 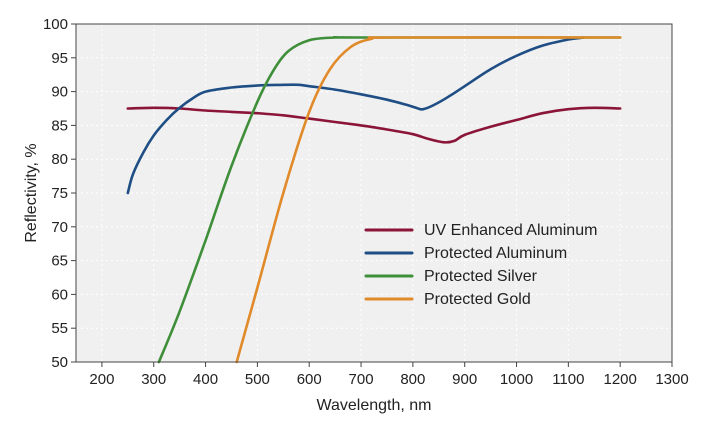 What do you see at coordinates (510, 230) in the screenshot?
I see `legend-label-0: UV Enhanced Aluminum` at bounding box center [510, 230].